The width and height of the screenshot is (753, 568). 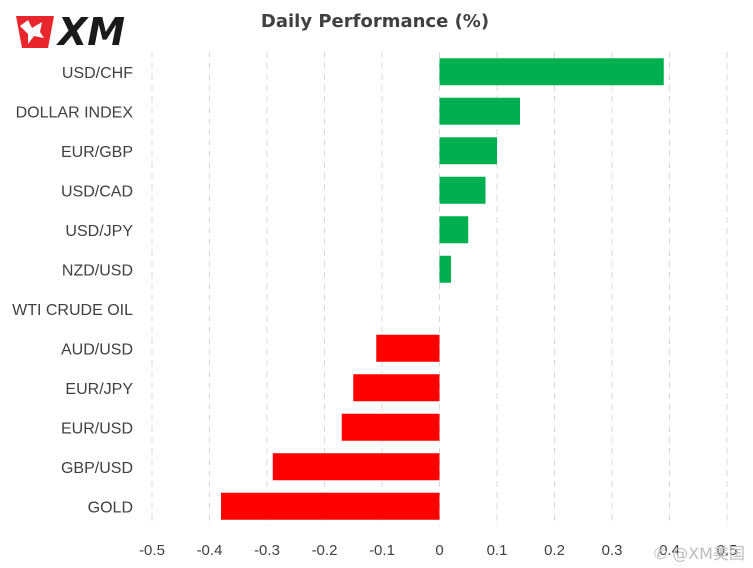 I want to click on x-tick-label: 0.1, so click(x=497, y=550).